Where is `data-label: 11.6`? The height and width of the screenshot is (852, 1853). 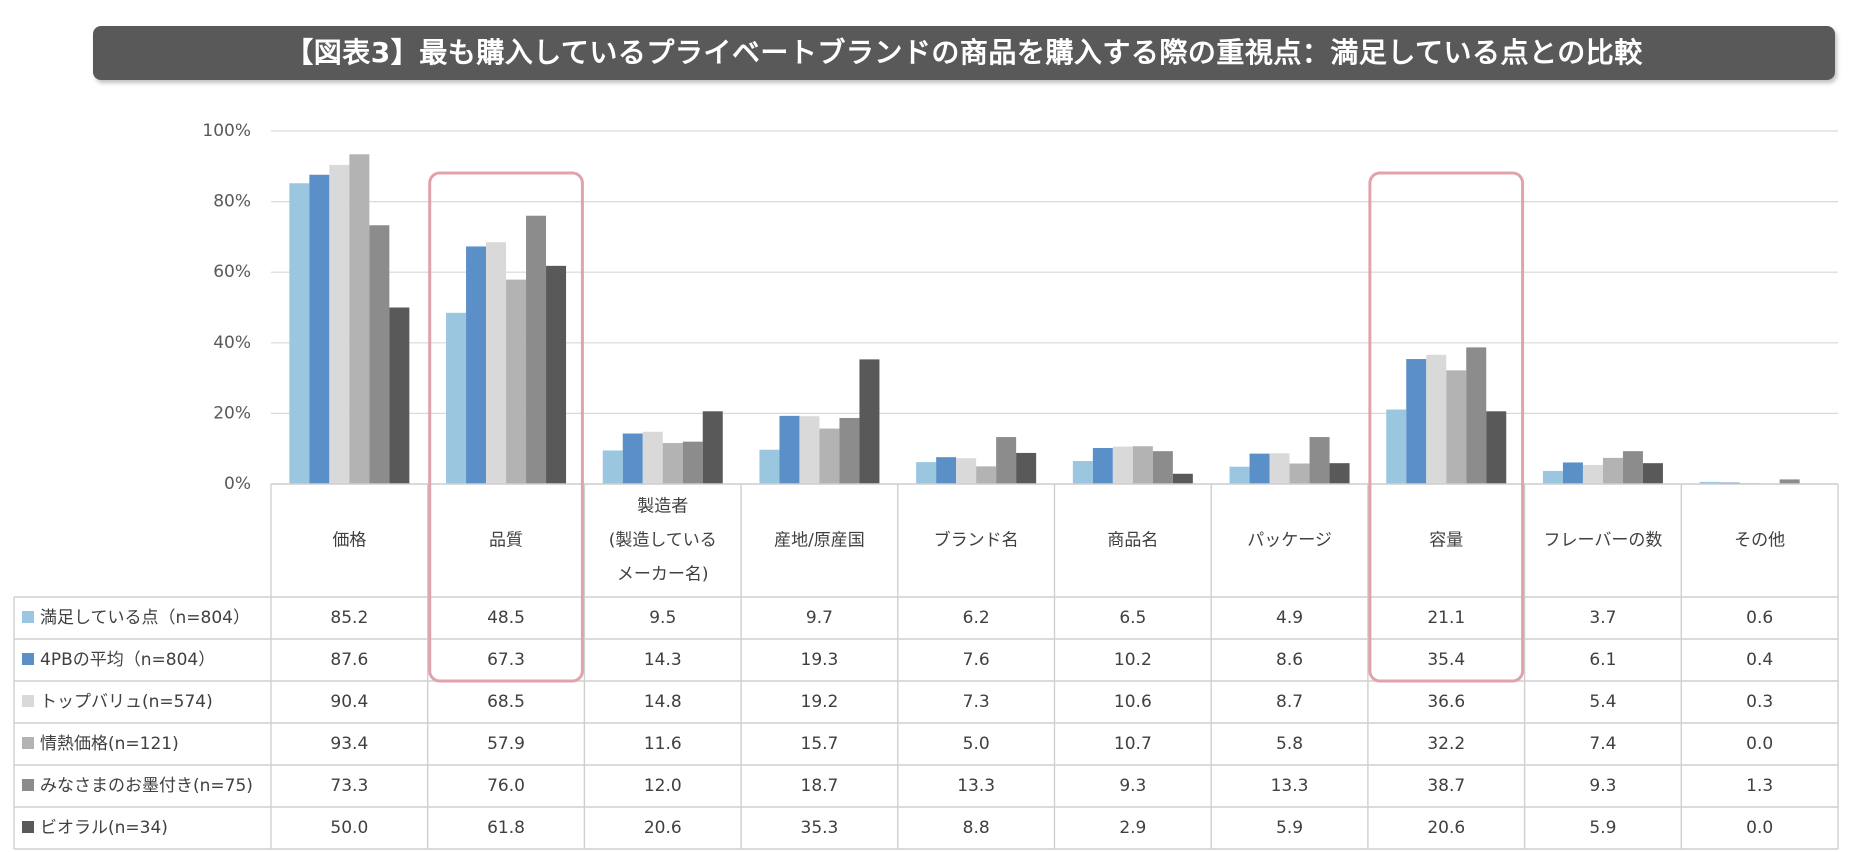
data-label: 11.6 is located at coordinates (663, 744).